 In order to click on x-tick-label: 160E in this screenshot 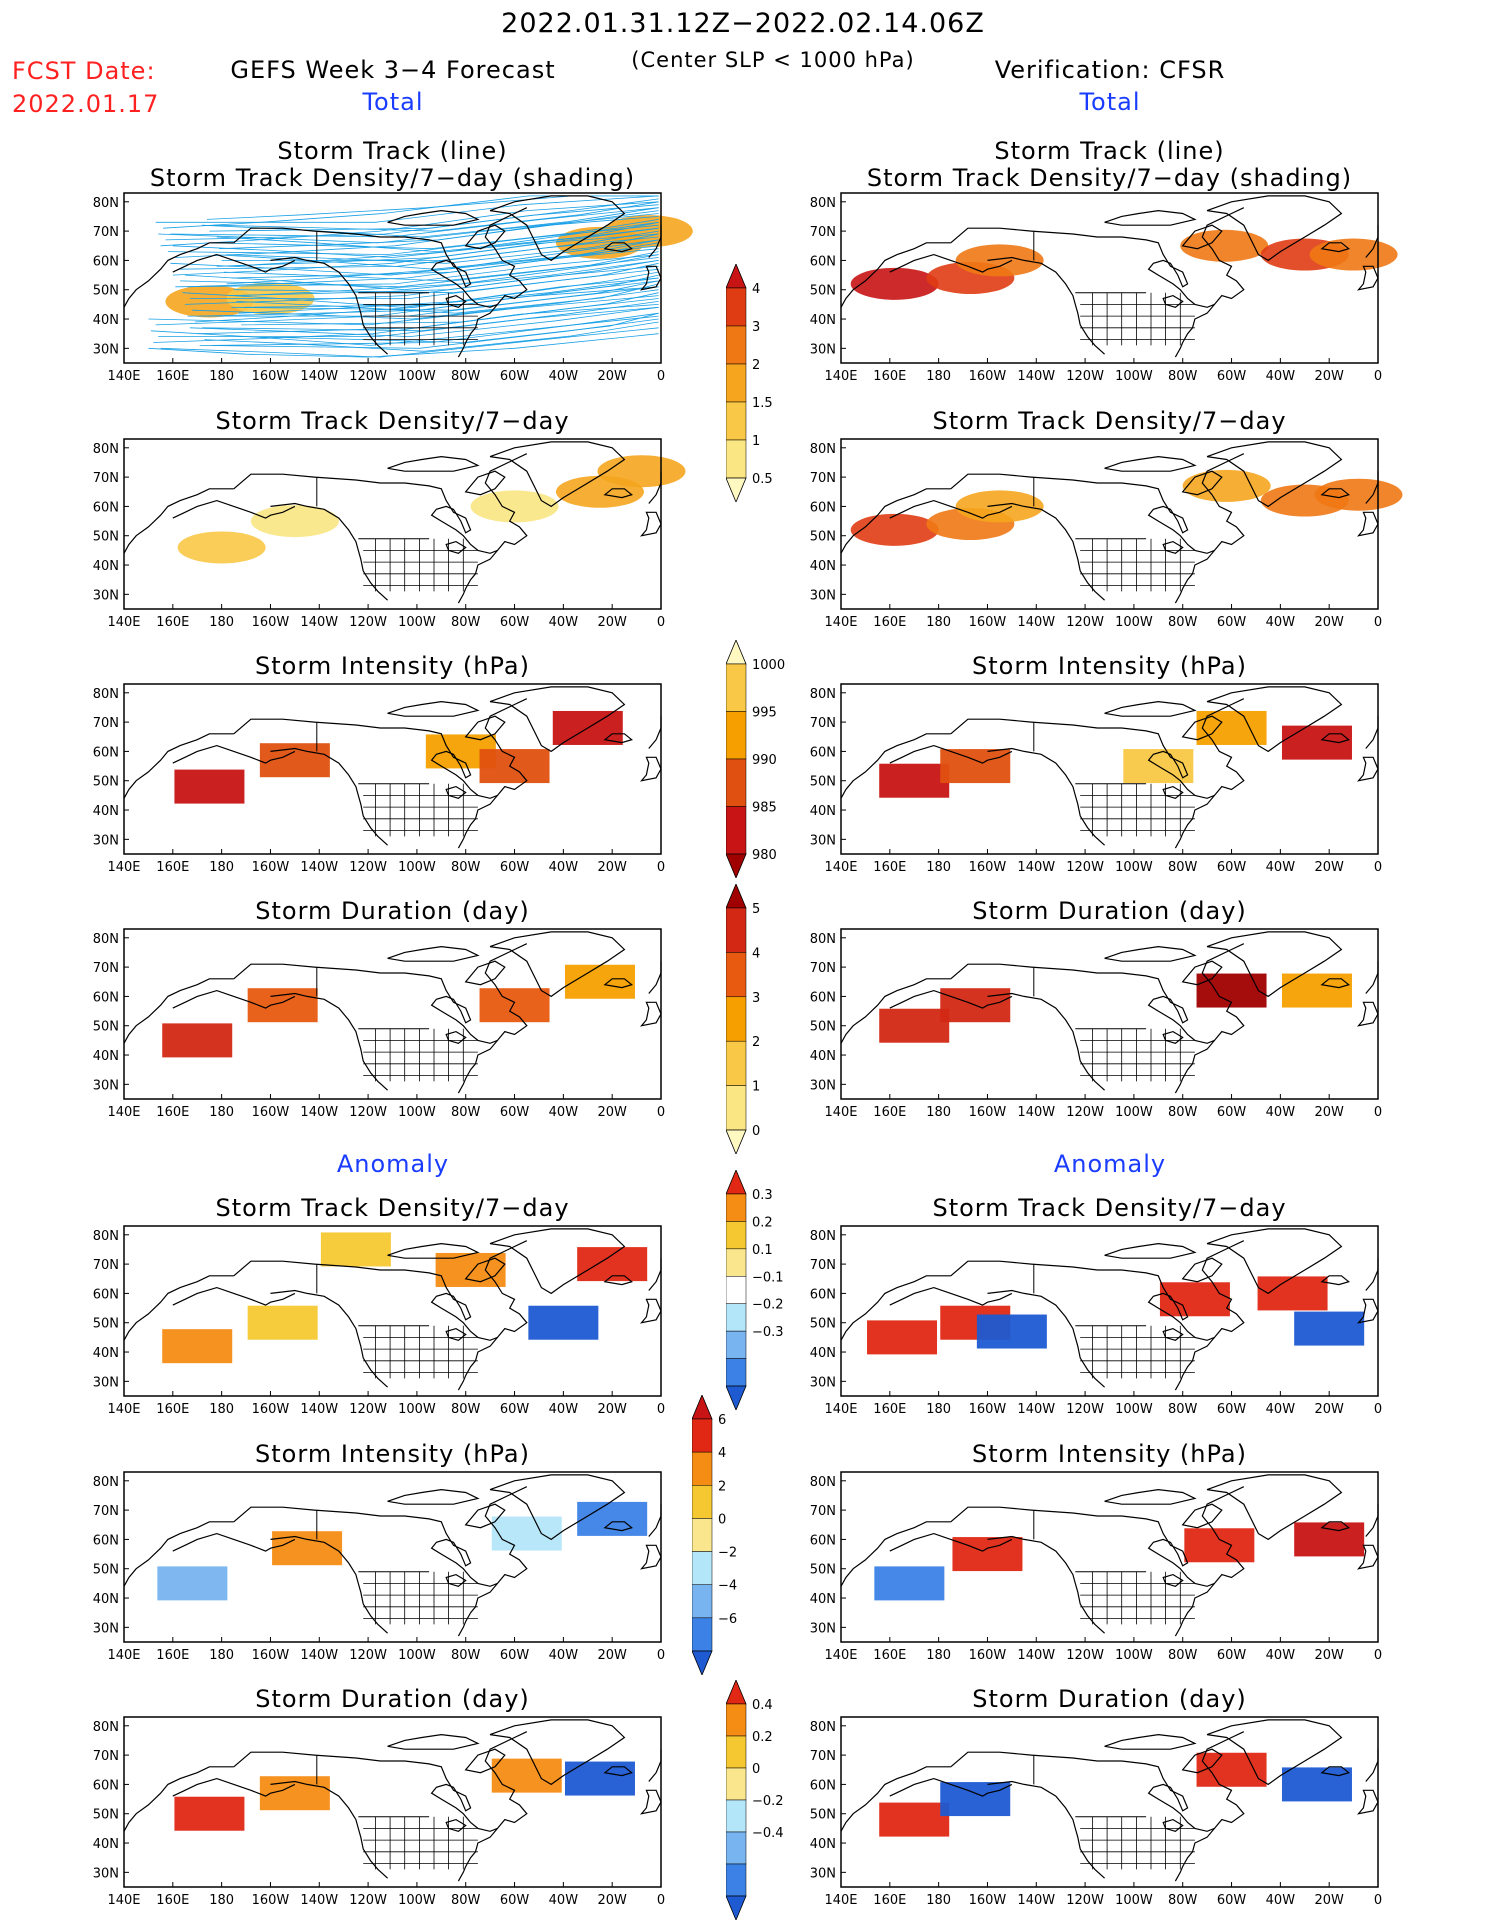, I will do `click(172, 1112)`.